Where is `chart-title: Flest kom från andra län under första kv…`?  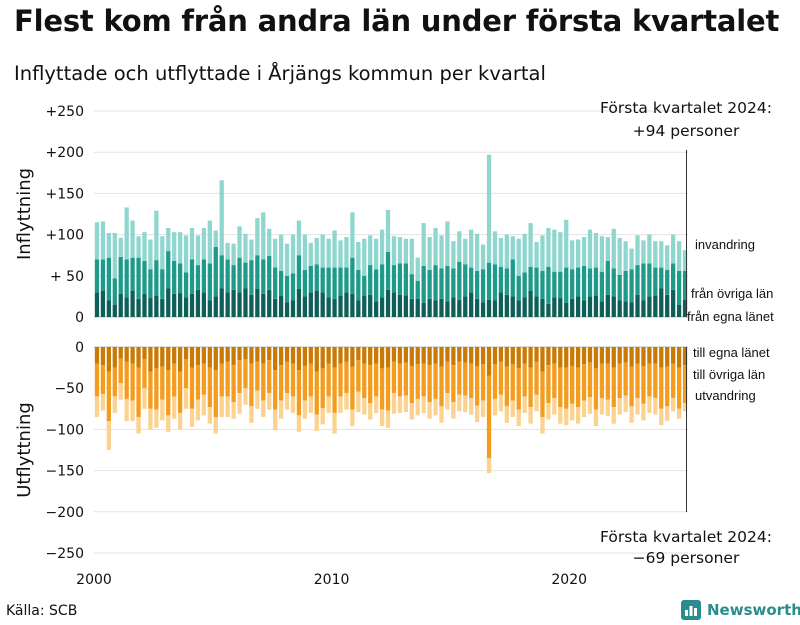 chart-title: Flest kom från andra län under första kv… is located at coordinates (397, 21).